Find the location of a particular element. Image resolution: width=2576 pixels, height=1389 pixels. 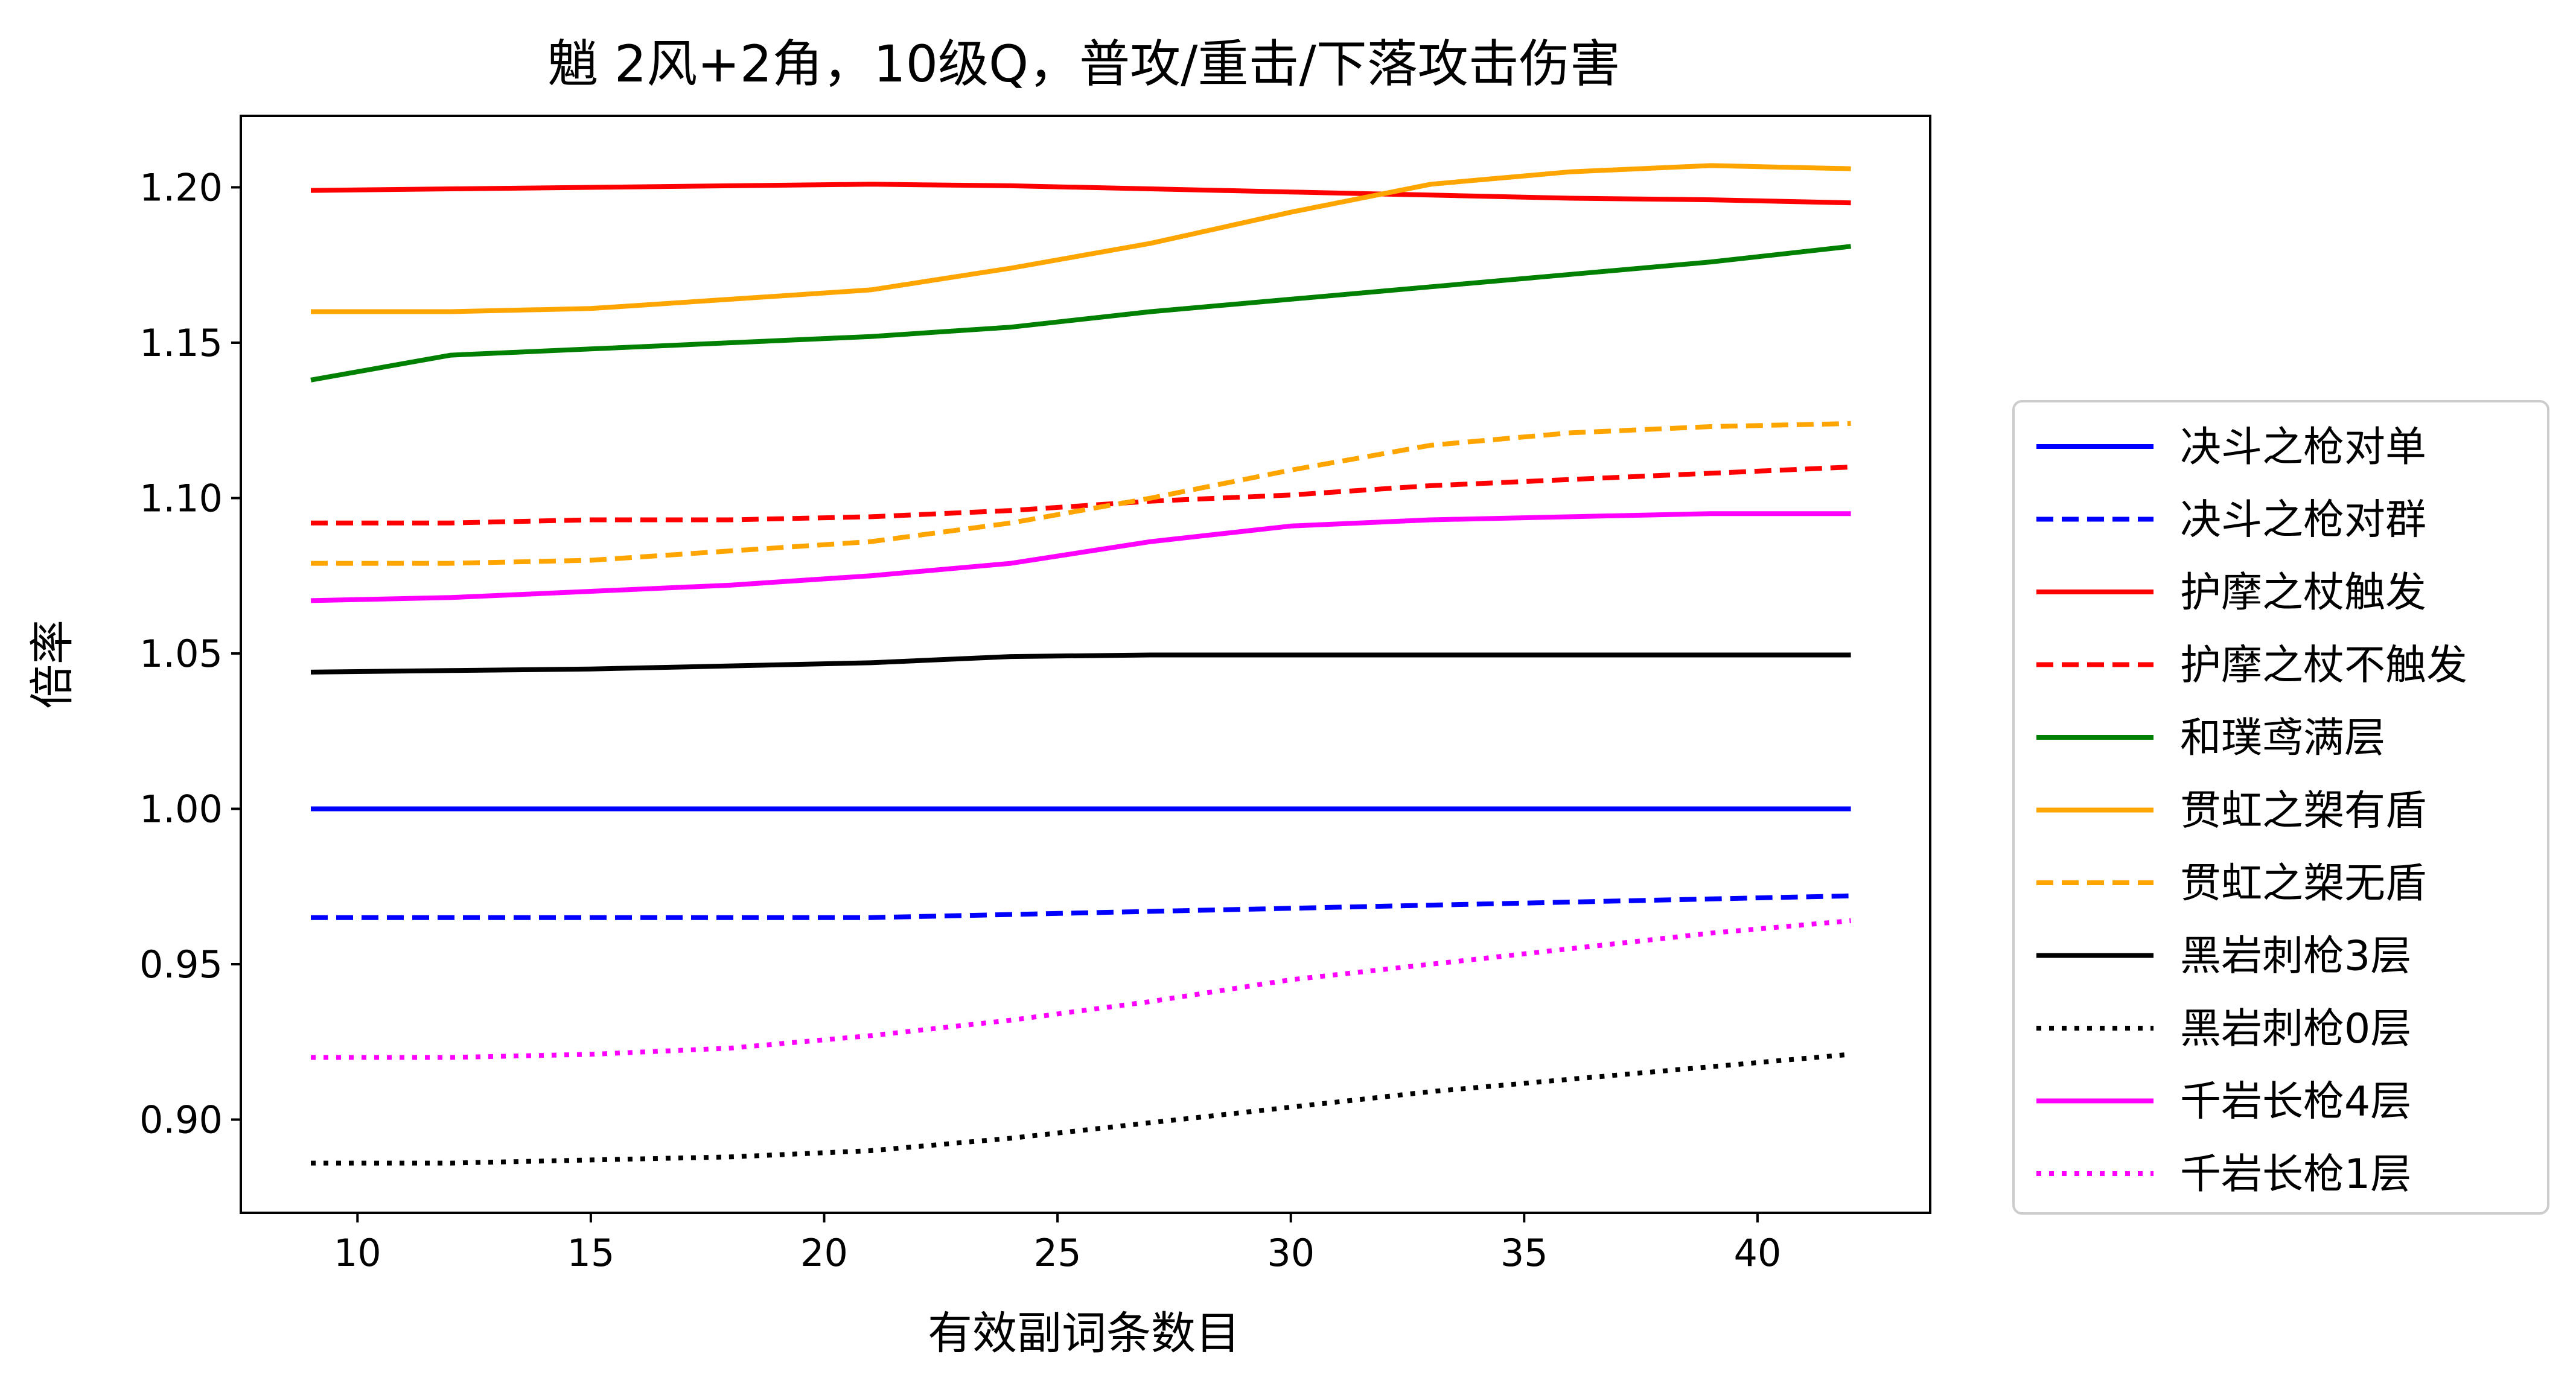

x-tick-label: 40 is located at coordinates (1757, 1253).